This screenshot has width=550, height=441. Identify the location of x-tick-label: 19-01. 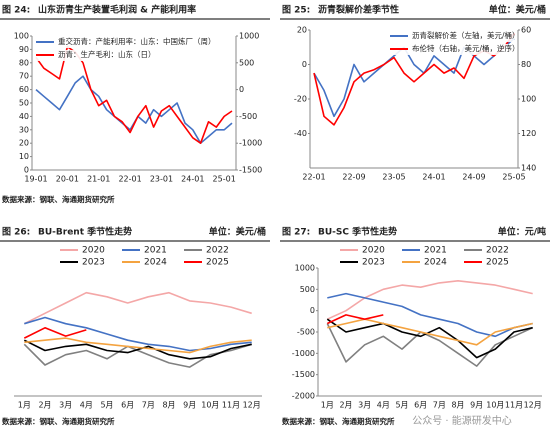
(35, 179).